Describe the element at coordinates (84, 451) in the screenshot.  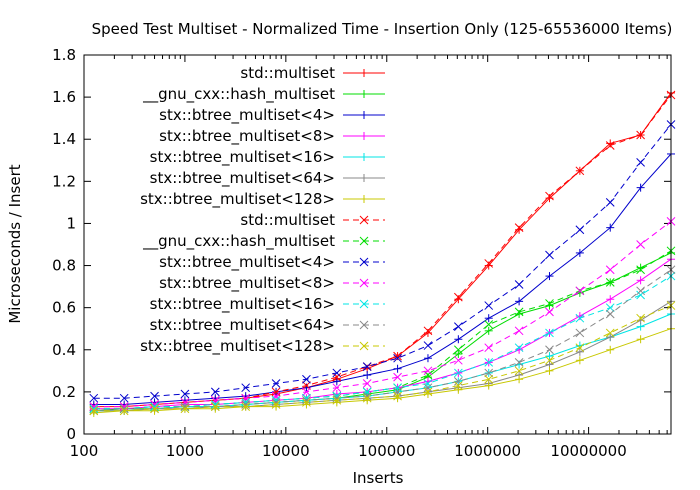
I see `x-tick-label: 100` at that location.